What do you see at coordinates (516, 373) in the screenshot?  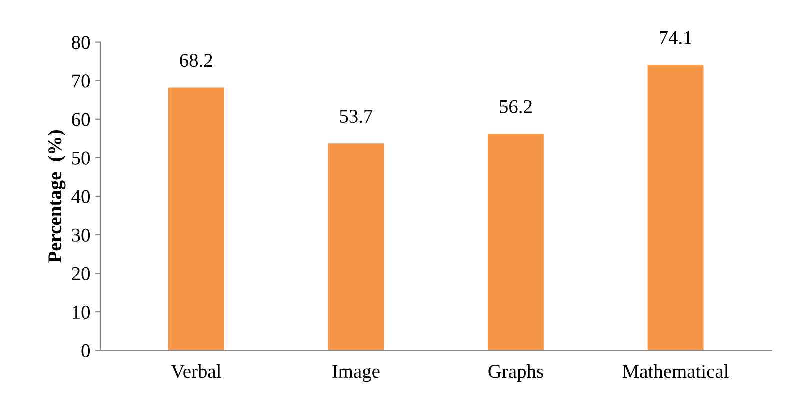 I see `x-tick-label: Graphs` at bounding box center [516, 373].